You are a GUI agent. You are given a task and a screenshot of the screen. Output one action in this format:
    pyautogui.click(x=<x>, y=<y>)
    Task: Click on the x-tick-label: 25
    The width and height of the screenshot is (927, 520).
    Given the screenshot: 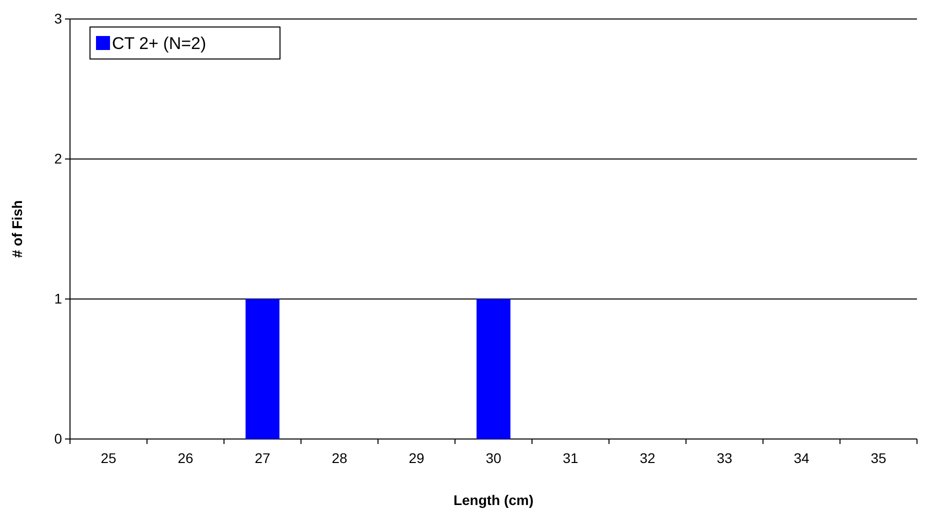 What is the action you would take?
    pyautogui.click(x=108, y=458)
    